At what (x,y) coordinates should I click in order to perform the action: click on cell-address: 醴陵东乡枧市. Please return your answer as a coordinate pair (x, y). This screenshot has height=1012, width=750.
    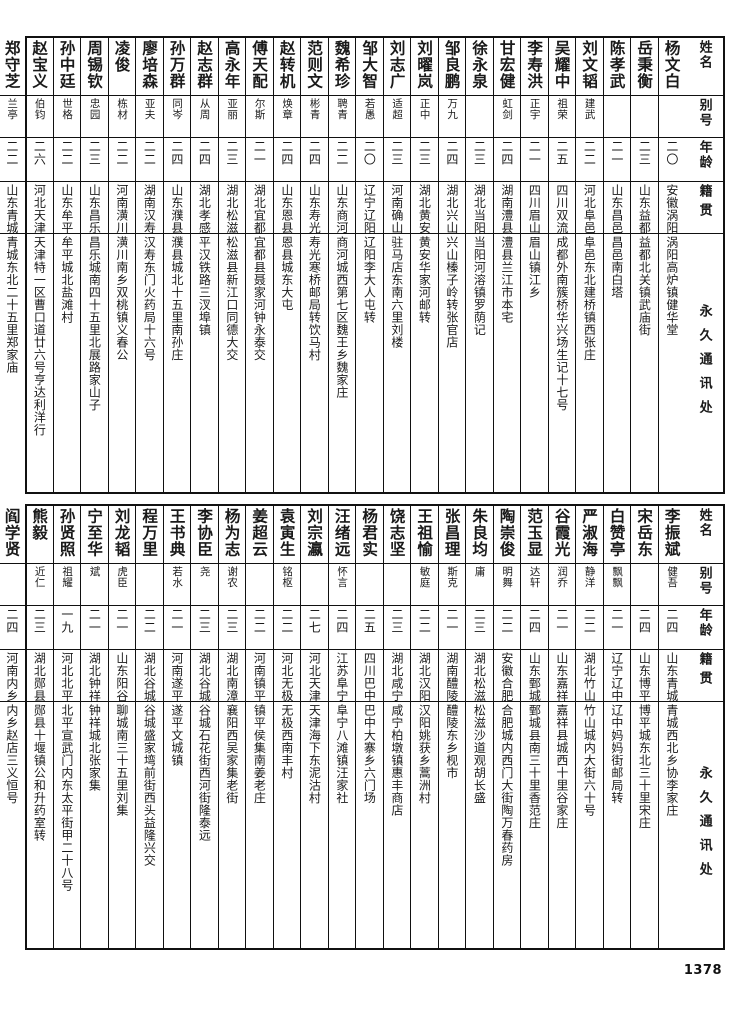
    Looking at the image, I should click on (452, 825).